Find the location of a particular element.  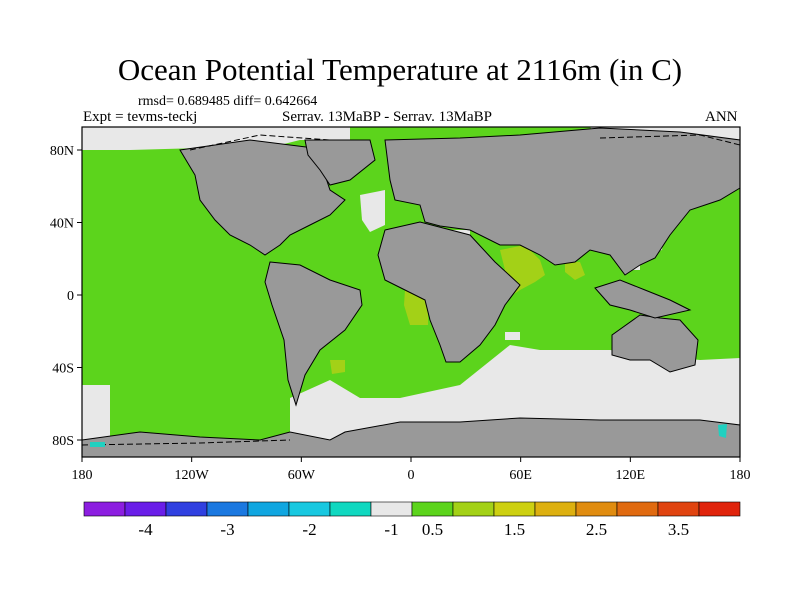

lat-tick-label: 80S is located at coordinates (63, 441).